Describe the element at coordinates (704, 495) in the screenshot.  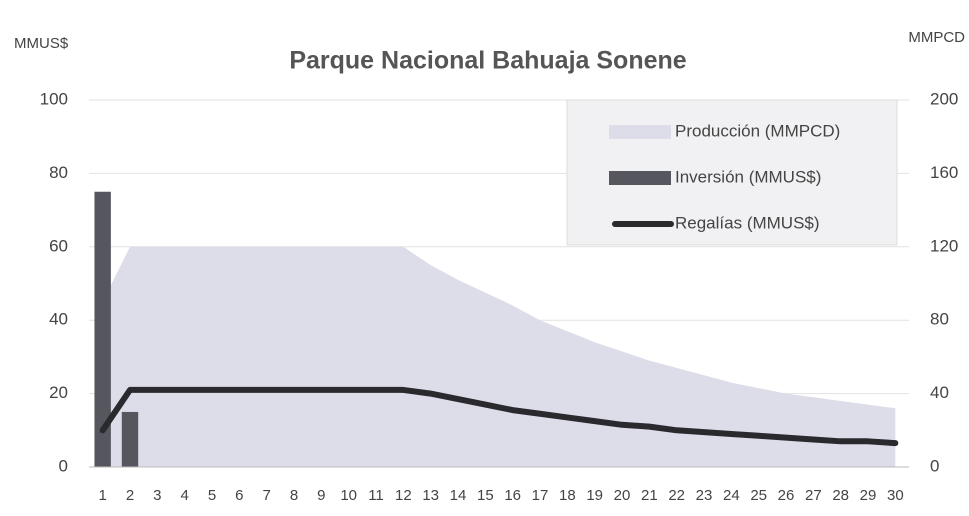
I see `x-tick-label: 23` at that location.